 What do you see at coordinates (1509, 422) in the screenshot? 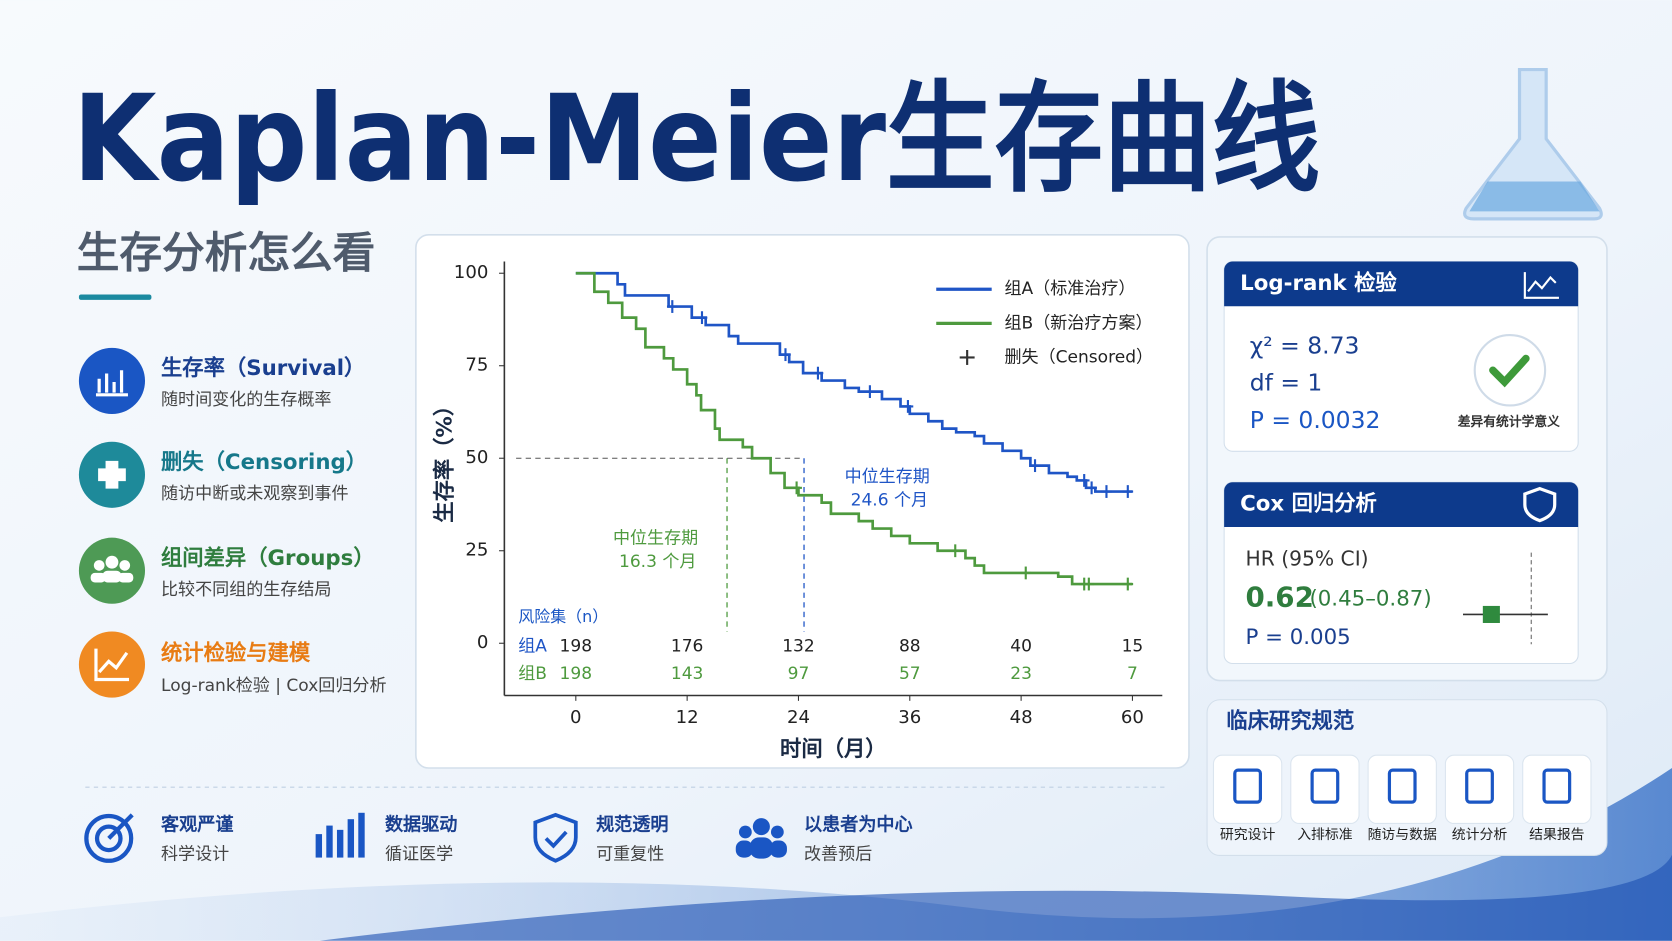
I see `badge-text: 差异有统计学意义` at bounding box center [1509, 422].